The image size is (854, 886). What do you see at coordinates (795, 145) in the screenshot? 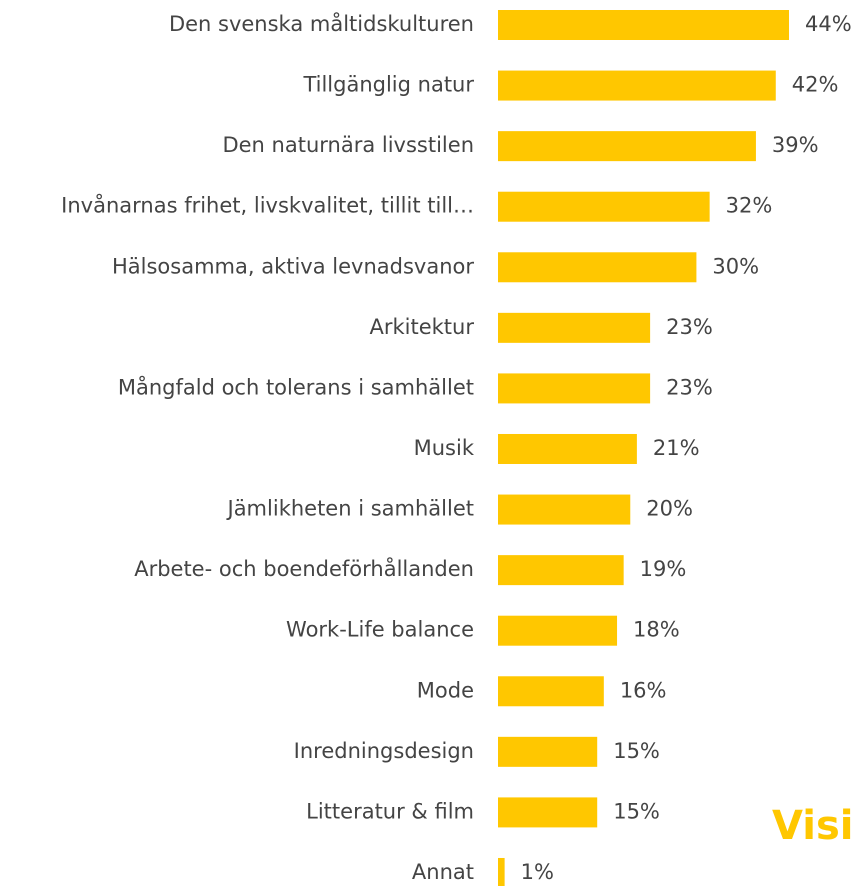
I see `value-label: 39%` at bounding box center [795, 145].